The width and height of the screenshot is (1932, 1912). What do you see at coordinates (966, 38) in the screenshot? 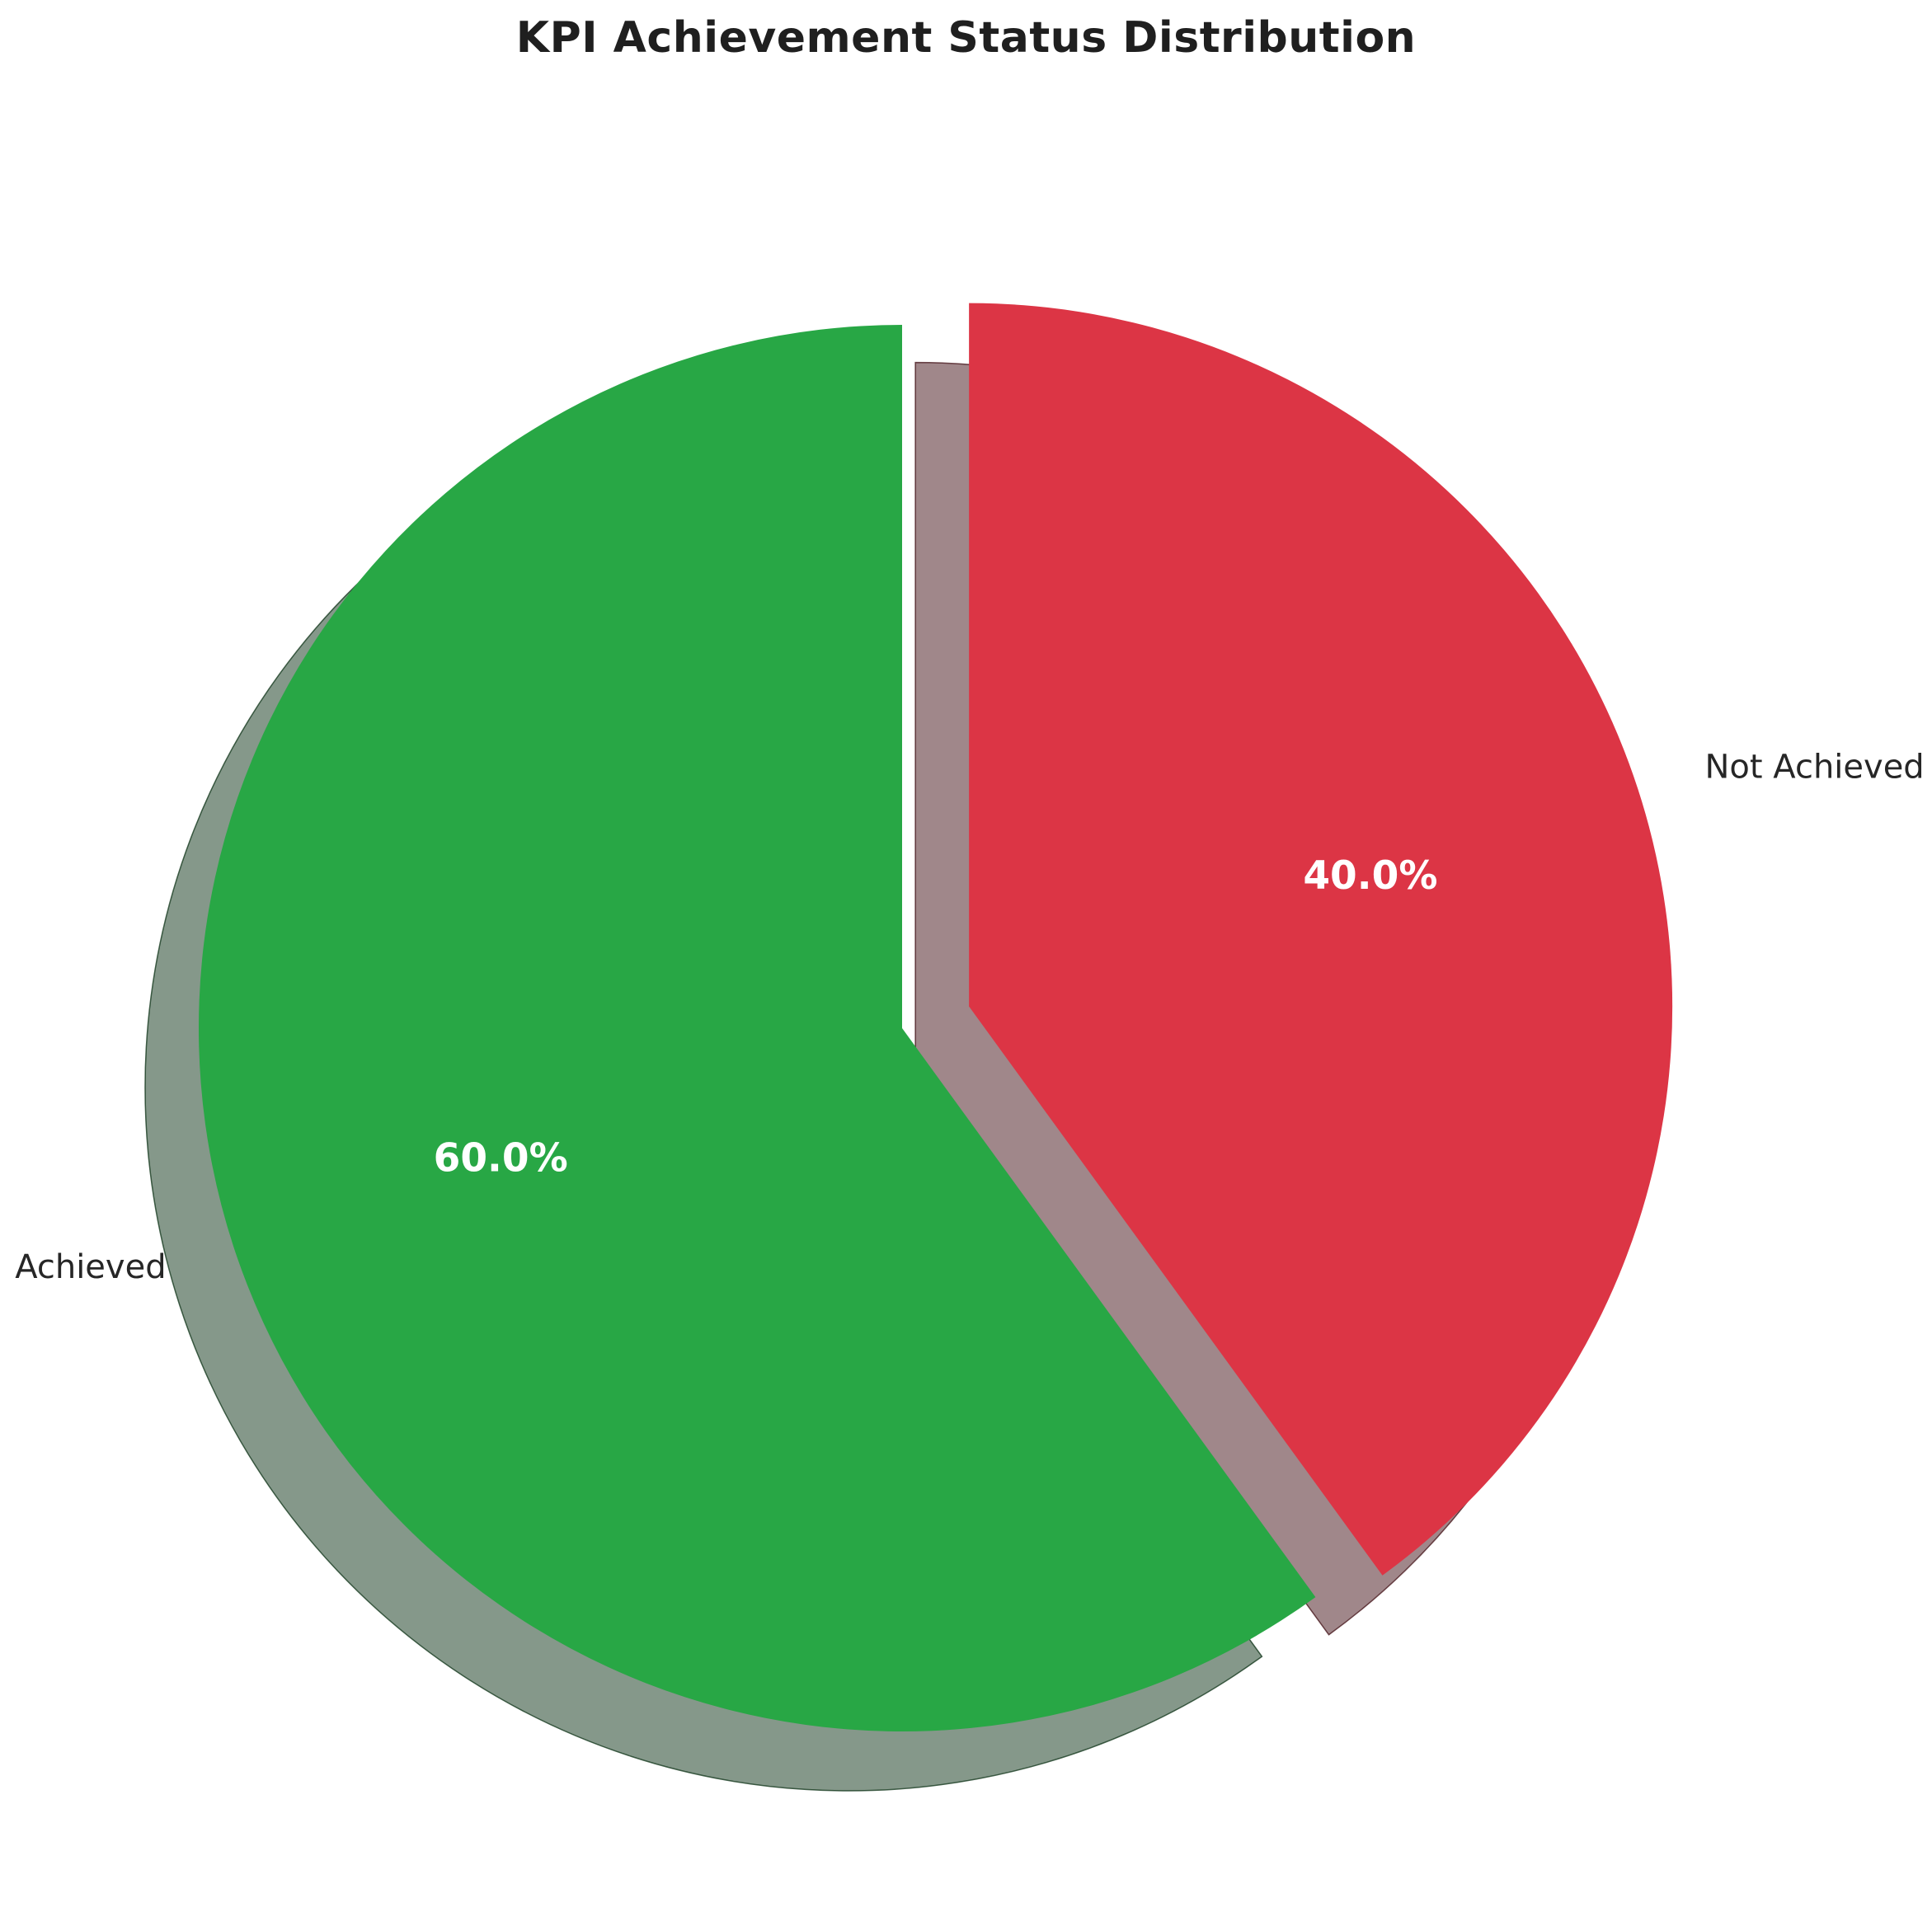
I see `chart-title: KPI Achievement Status Distribution` at bounding box center [966, 38].